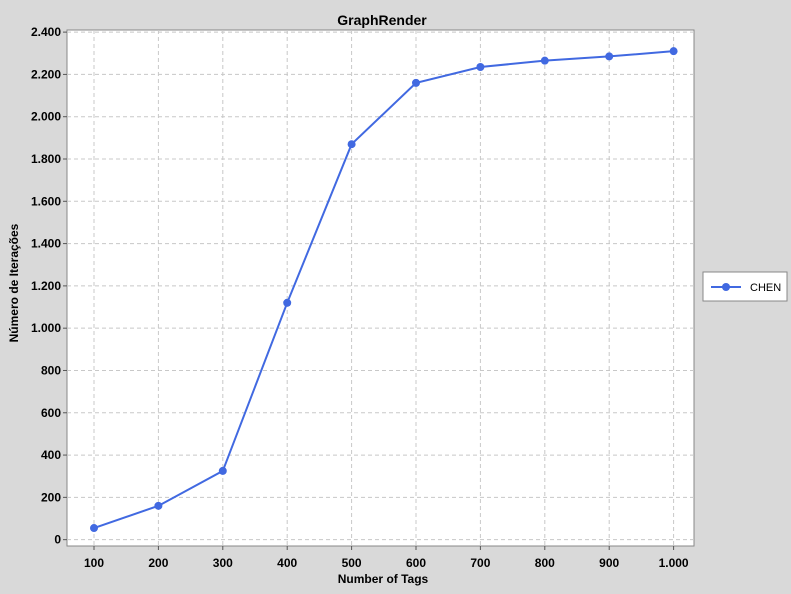  I want to click on x-tick-label: 200, so click(158, 563).